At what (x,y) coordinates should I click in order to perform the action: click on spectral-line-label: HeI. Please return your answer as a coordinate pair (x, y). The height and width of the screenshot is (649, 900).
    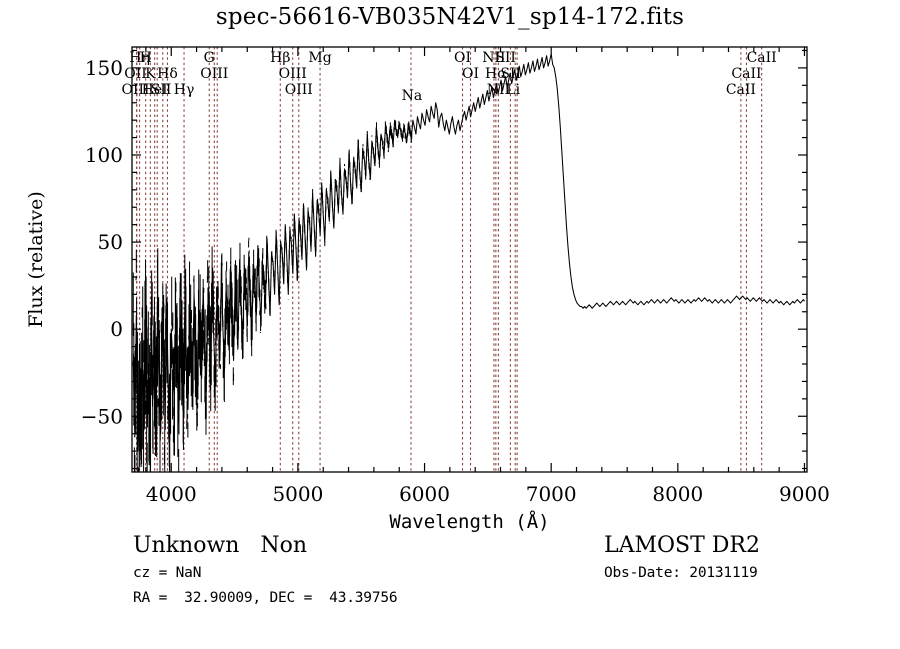
    Looking at the image, I should click on (155, 90).